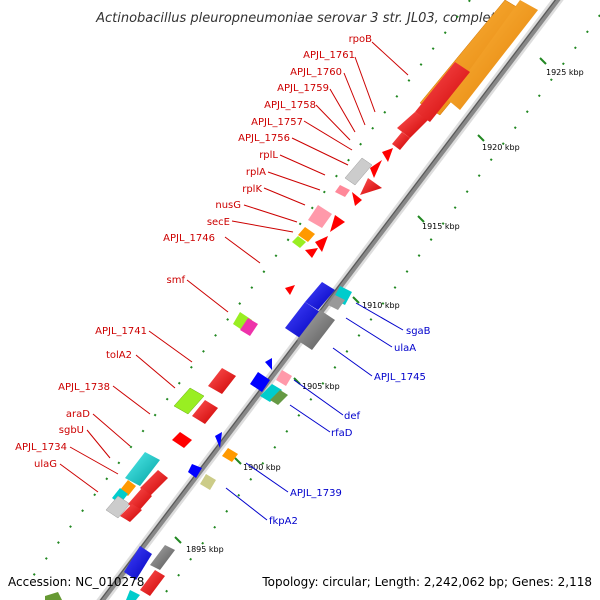 This screenshot has width=600, height=600. Describe the element at coordinates (400, 377) in the screenshot. I see `label-APJL_1745: APJL_1745` at that location.